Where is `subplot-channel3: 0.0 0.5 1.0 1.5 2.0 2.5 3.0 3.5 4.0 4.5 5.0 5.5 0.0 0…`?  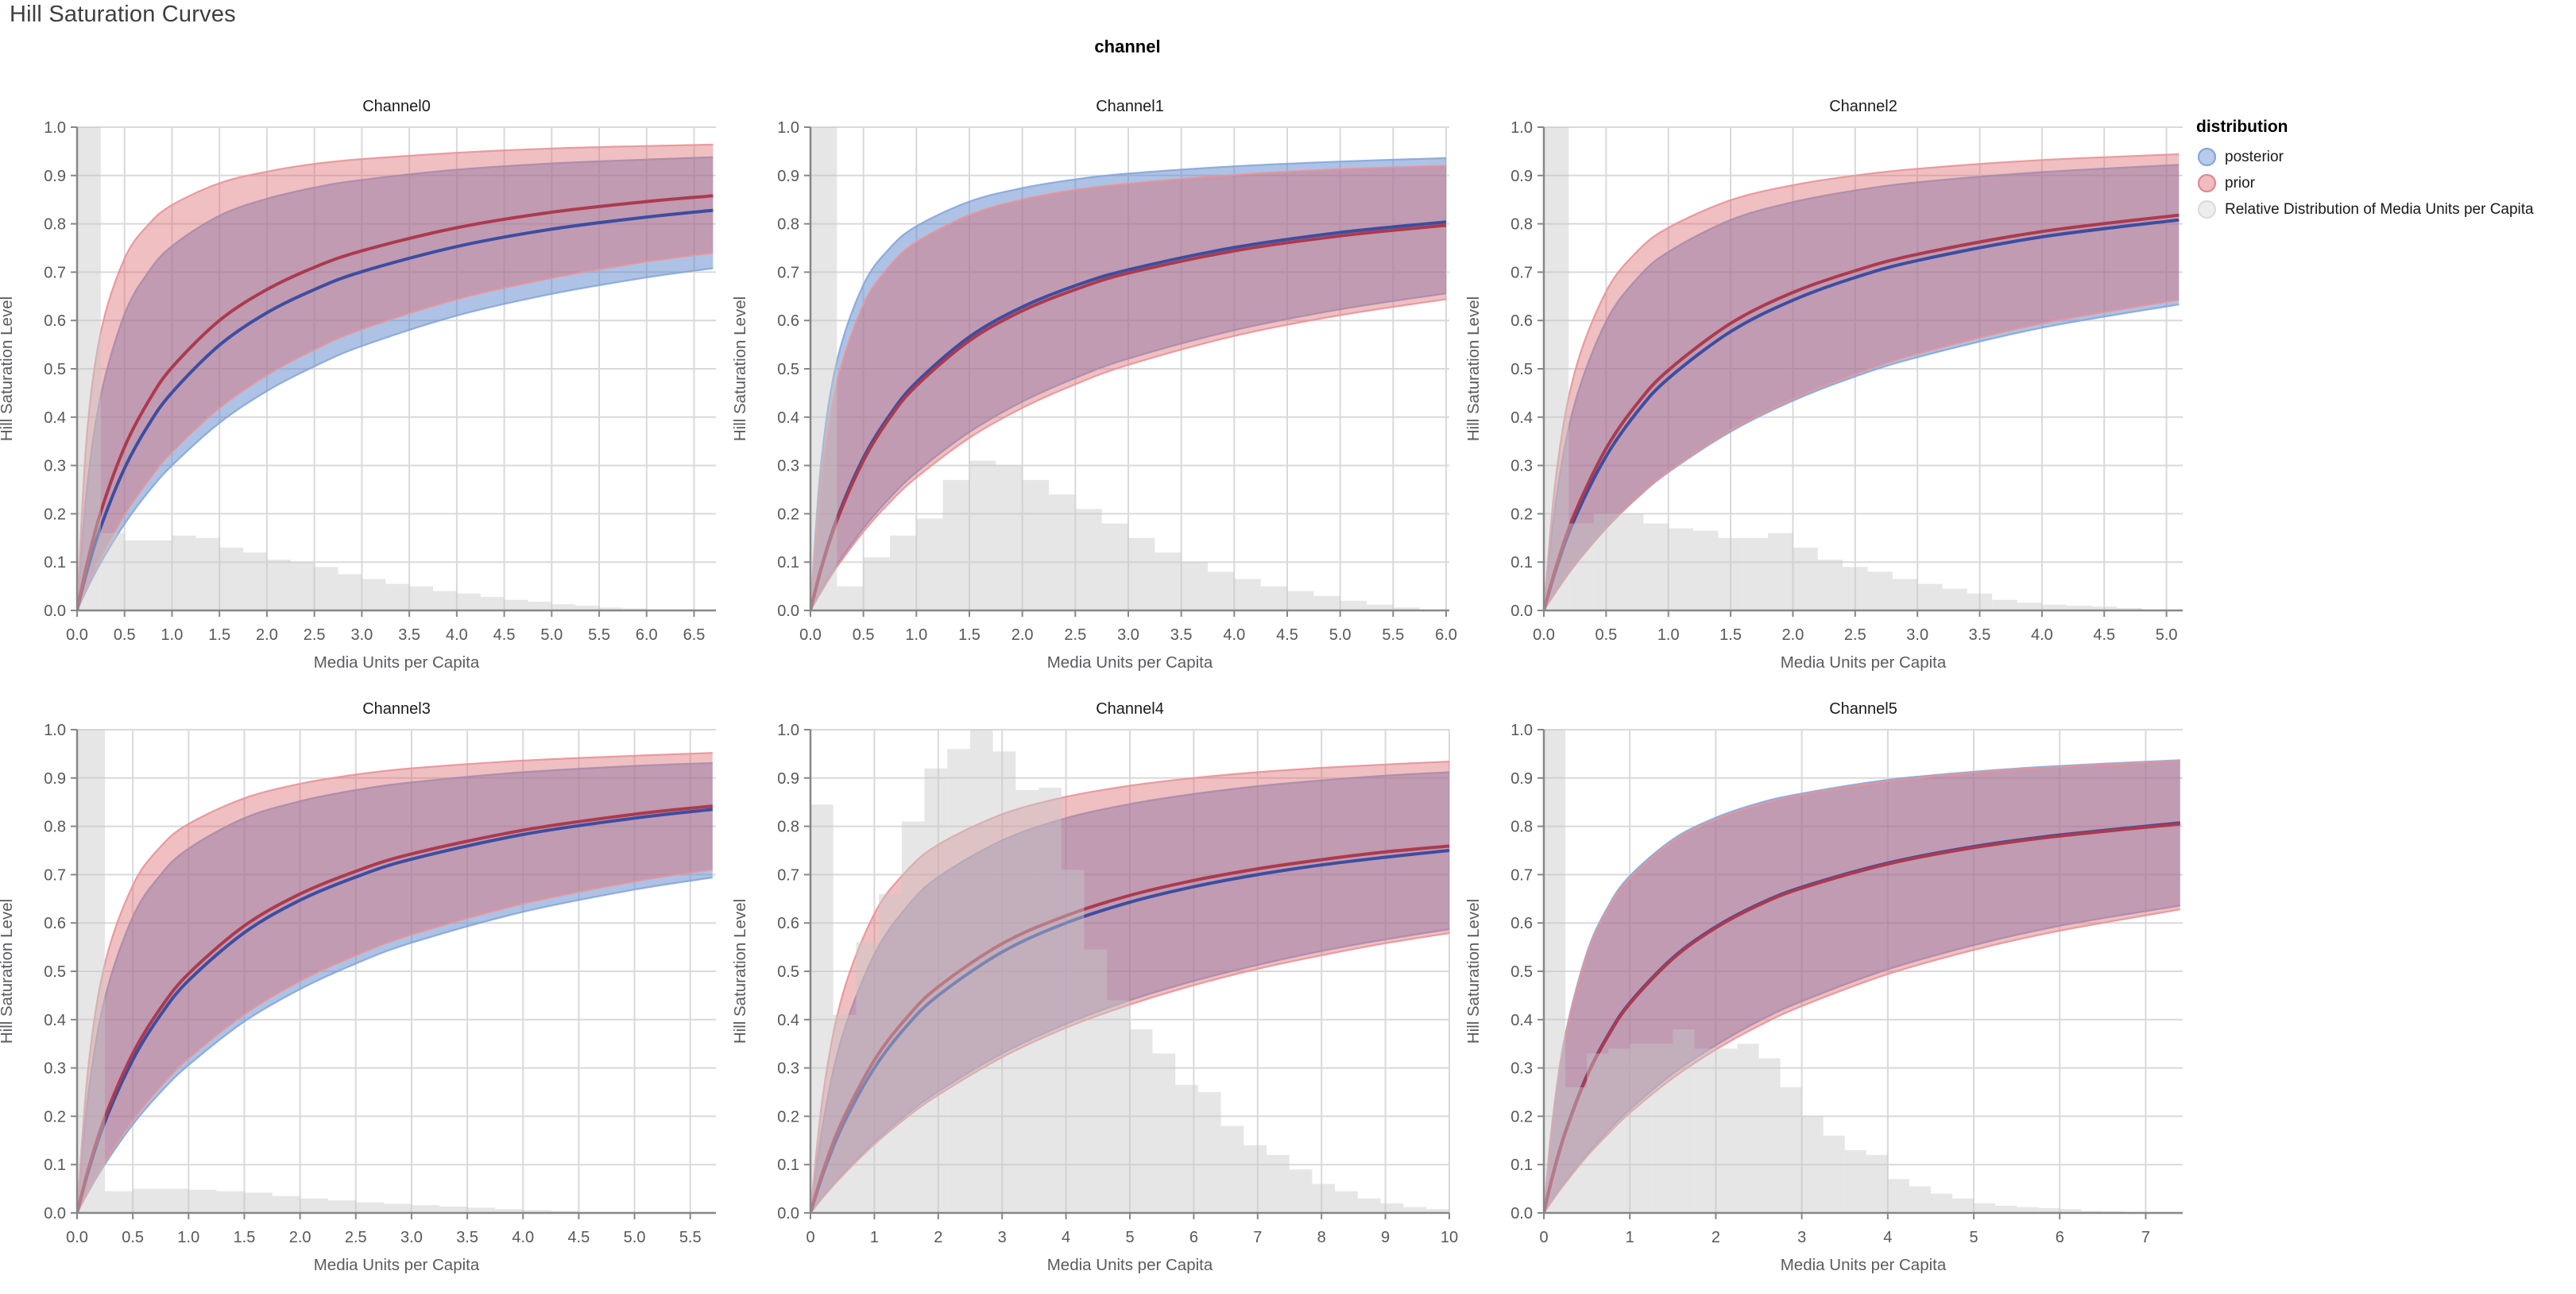
subplot-channel3: 0.0 0.5 1.0 1.5 2.0 2.5 3.0 3.5 4.0 4.5 5.0 5.5 0.0 0… is located at coordinates (363, 991).